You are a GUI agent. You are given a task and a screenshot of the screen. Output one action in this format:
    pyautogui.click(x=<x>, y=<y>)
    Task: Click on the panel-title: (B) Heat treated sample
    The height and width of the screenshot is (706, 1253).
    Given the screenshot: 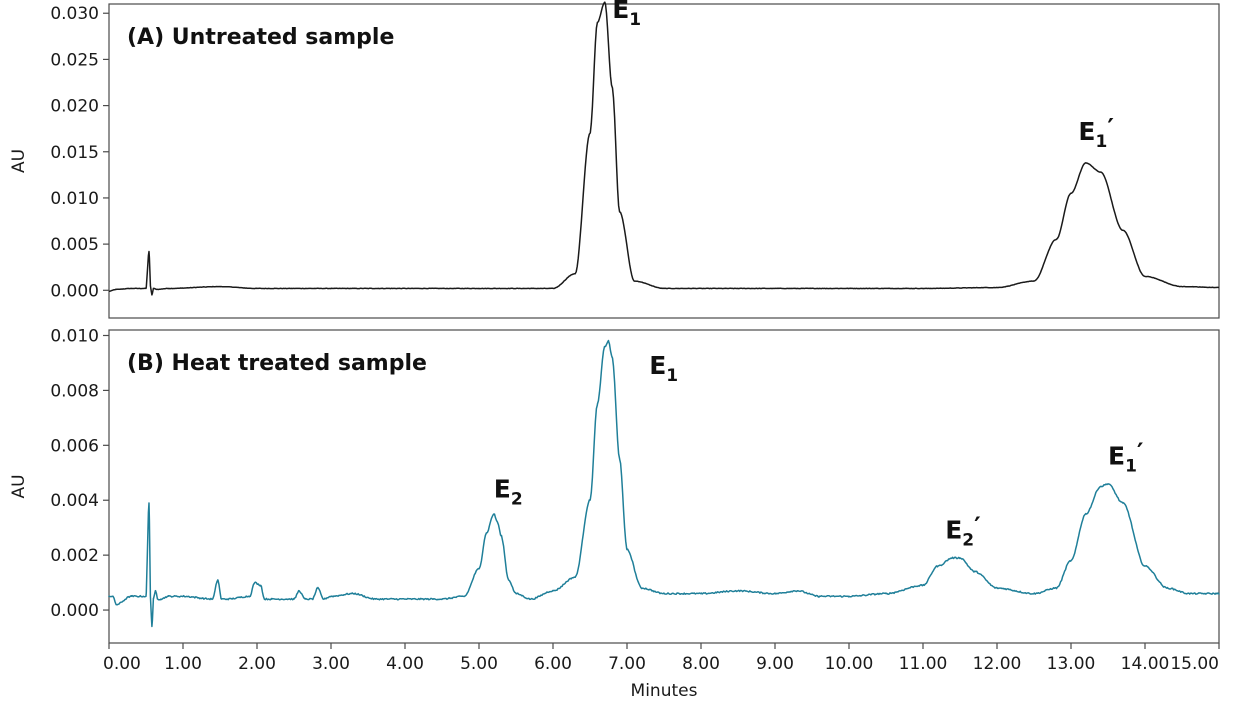 What is the action you would take?
    pyautogui.click(x=277, y=363)
    